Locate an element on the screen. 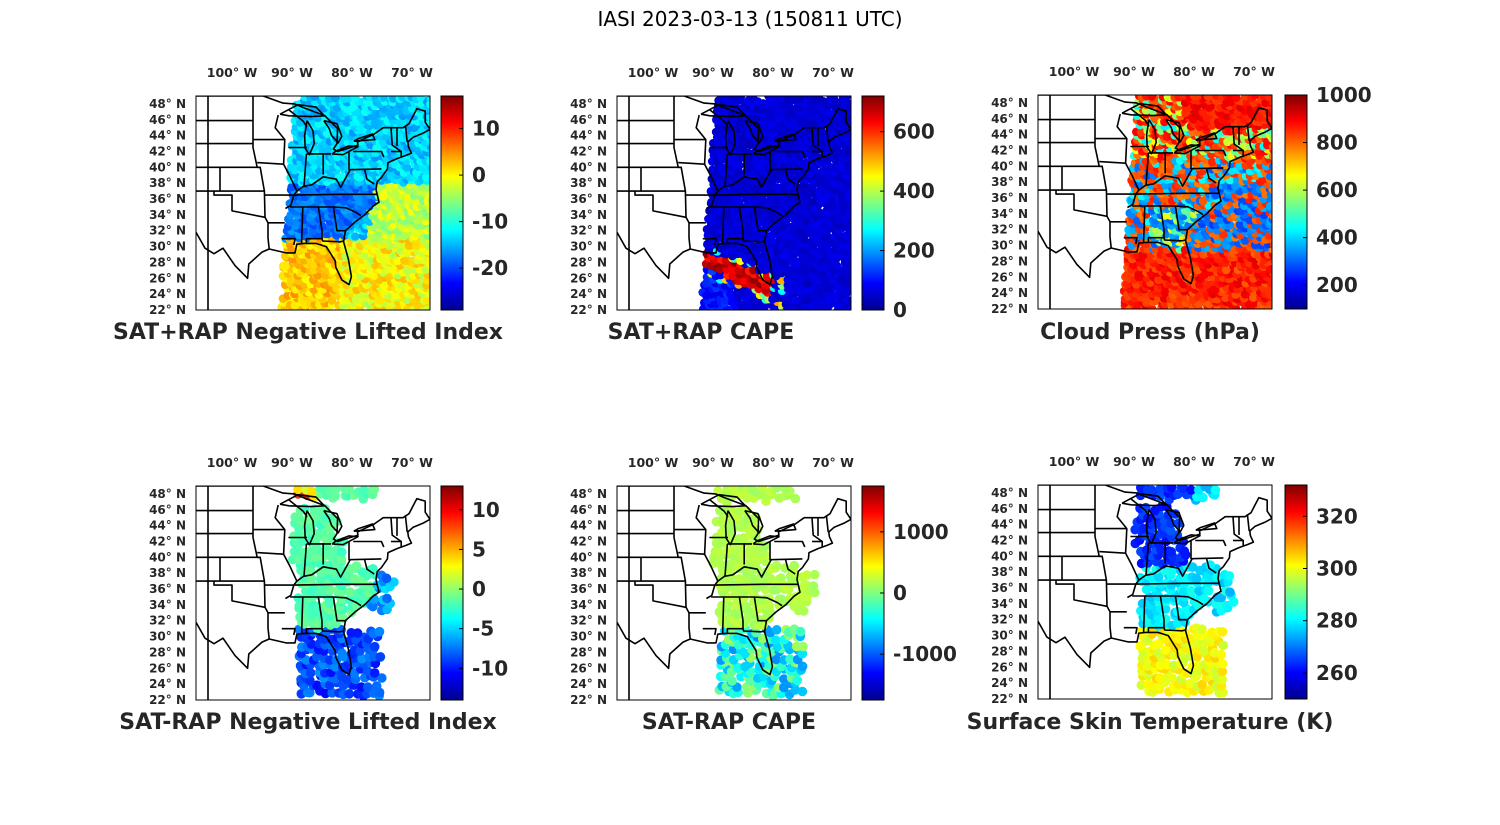 The image size is (1500, 825). panel-title: SAT+RAP CAPE is located at coordinates (701, 332).